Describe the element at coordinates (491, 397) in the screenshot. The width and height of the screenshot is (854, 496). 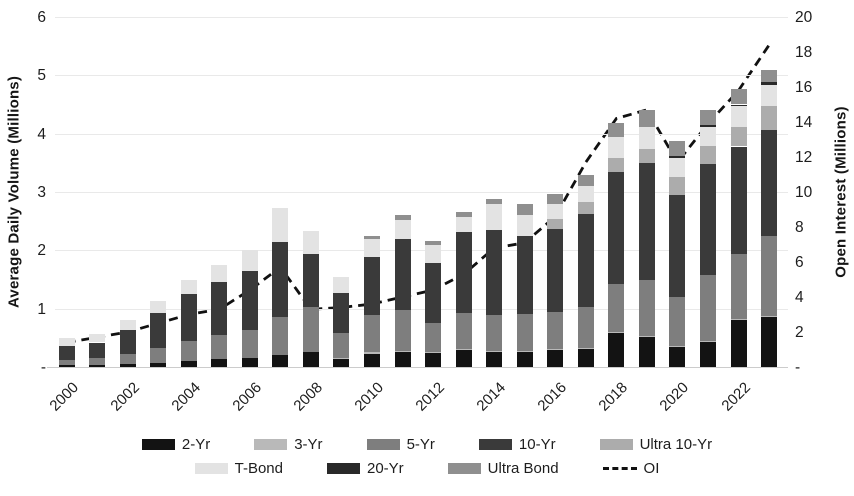
I see `x-axis-tick-label: 2014` at that location.